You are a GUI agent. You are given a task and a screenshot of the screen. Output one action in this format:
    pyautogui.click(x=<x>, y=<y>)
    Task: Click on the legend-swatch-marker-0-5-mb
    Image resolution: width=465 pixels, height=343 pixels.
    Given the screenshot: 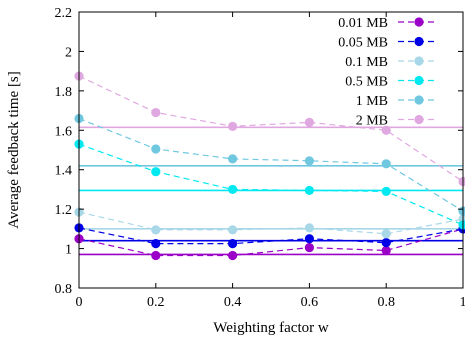 What is the action you would take?
    pyautogui.click(x=419, y=80)
    